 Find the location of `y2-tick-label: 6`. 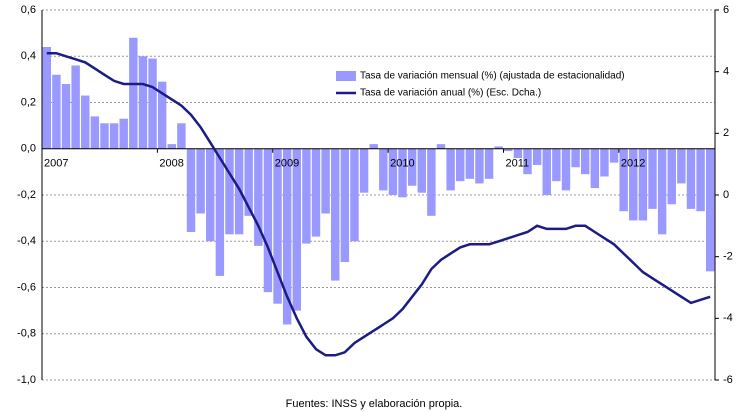

y2-tick-label: 6 is located at coordinates (726, 10).